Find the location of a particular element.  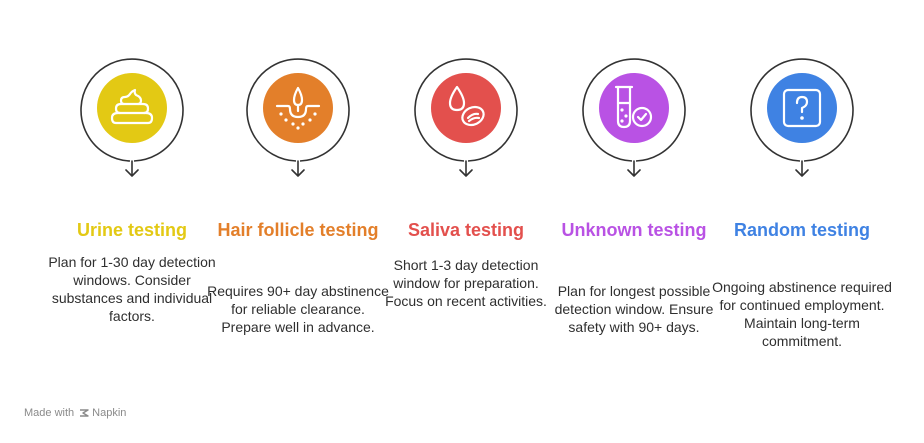

step-title: Unknown testing is located at coordinates (634, 230).